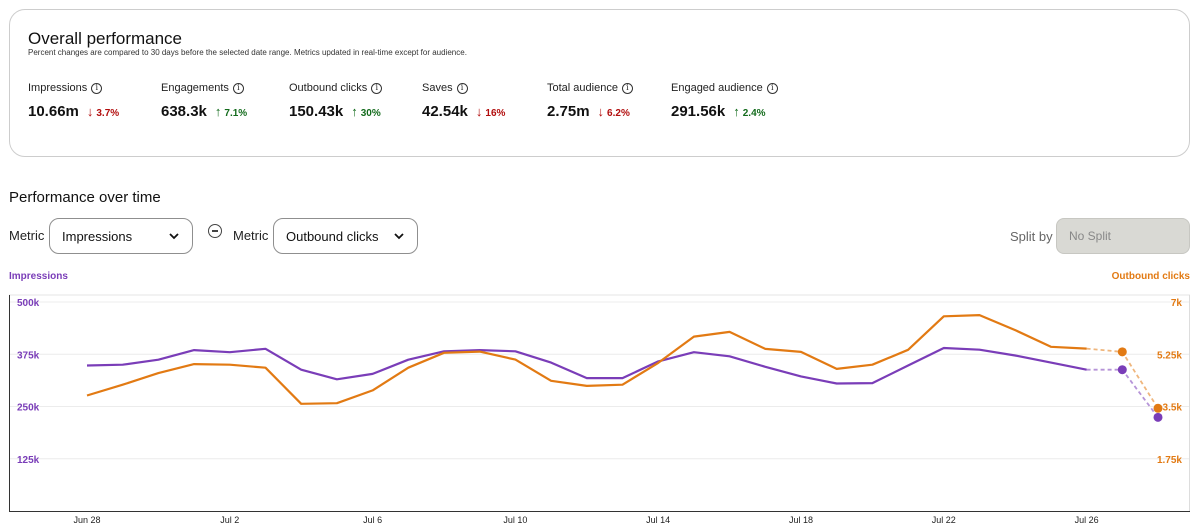 The width and height of the screenshot is (1200, 529). Describe the element at coordinates (366, 111) in the screenshot. I see `metric-change: ↑ 30%` at that location.